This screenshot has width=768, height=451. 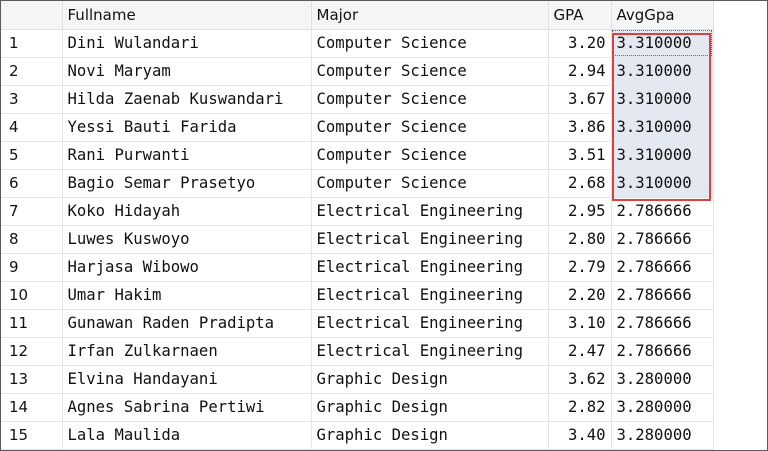 What do you see at coordinates (580, 407) in the screenshot?
I see `cell-gpa: 2.82` at bounding box center [580, 407].